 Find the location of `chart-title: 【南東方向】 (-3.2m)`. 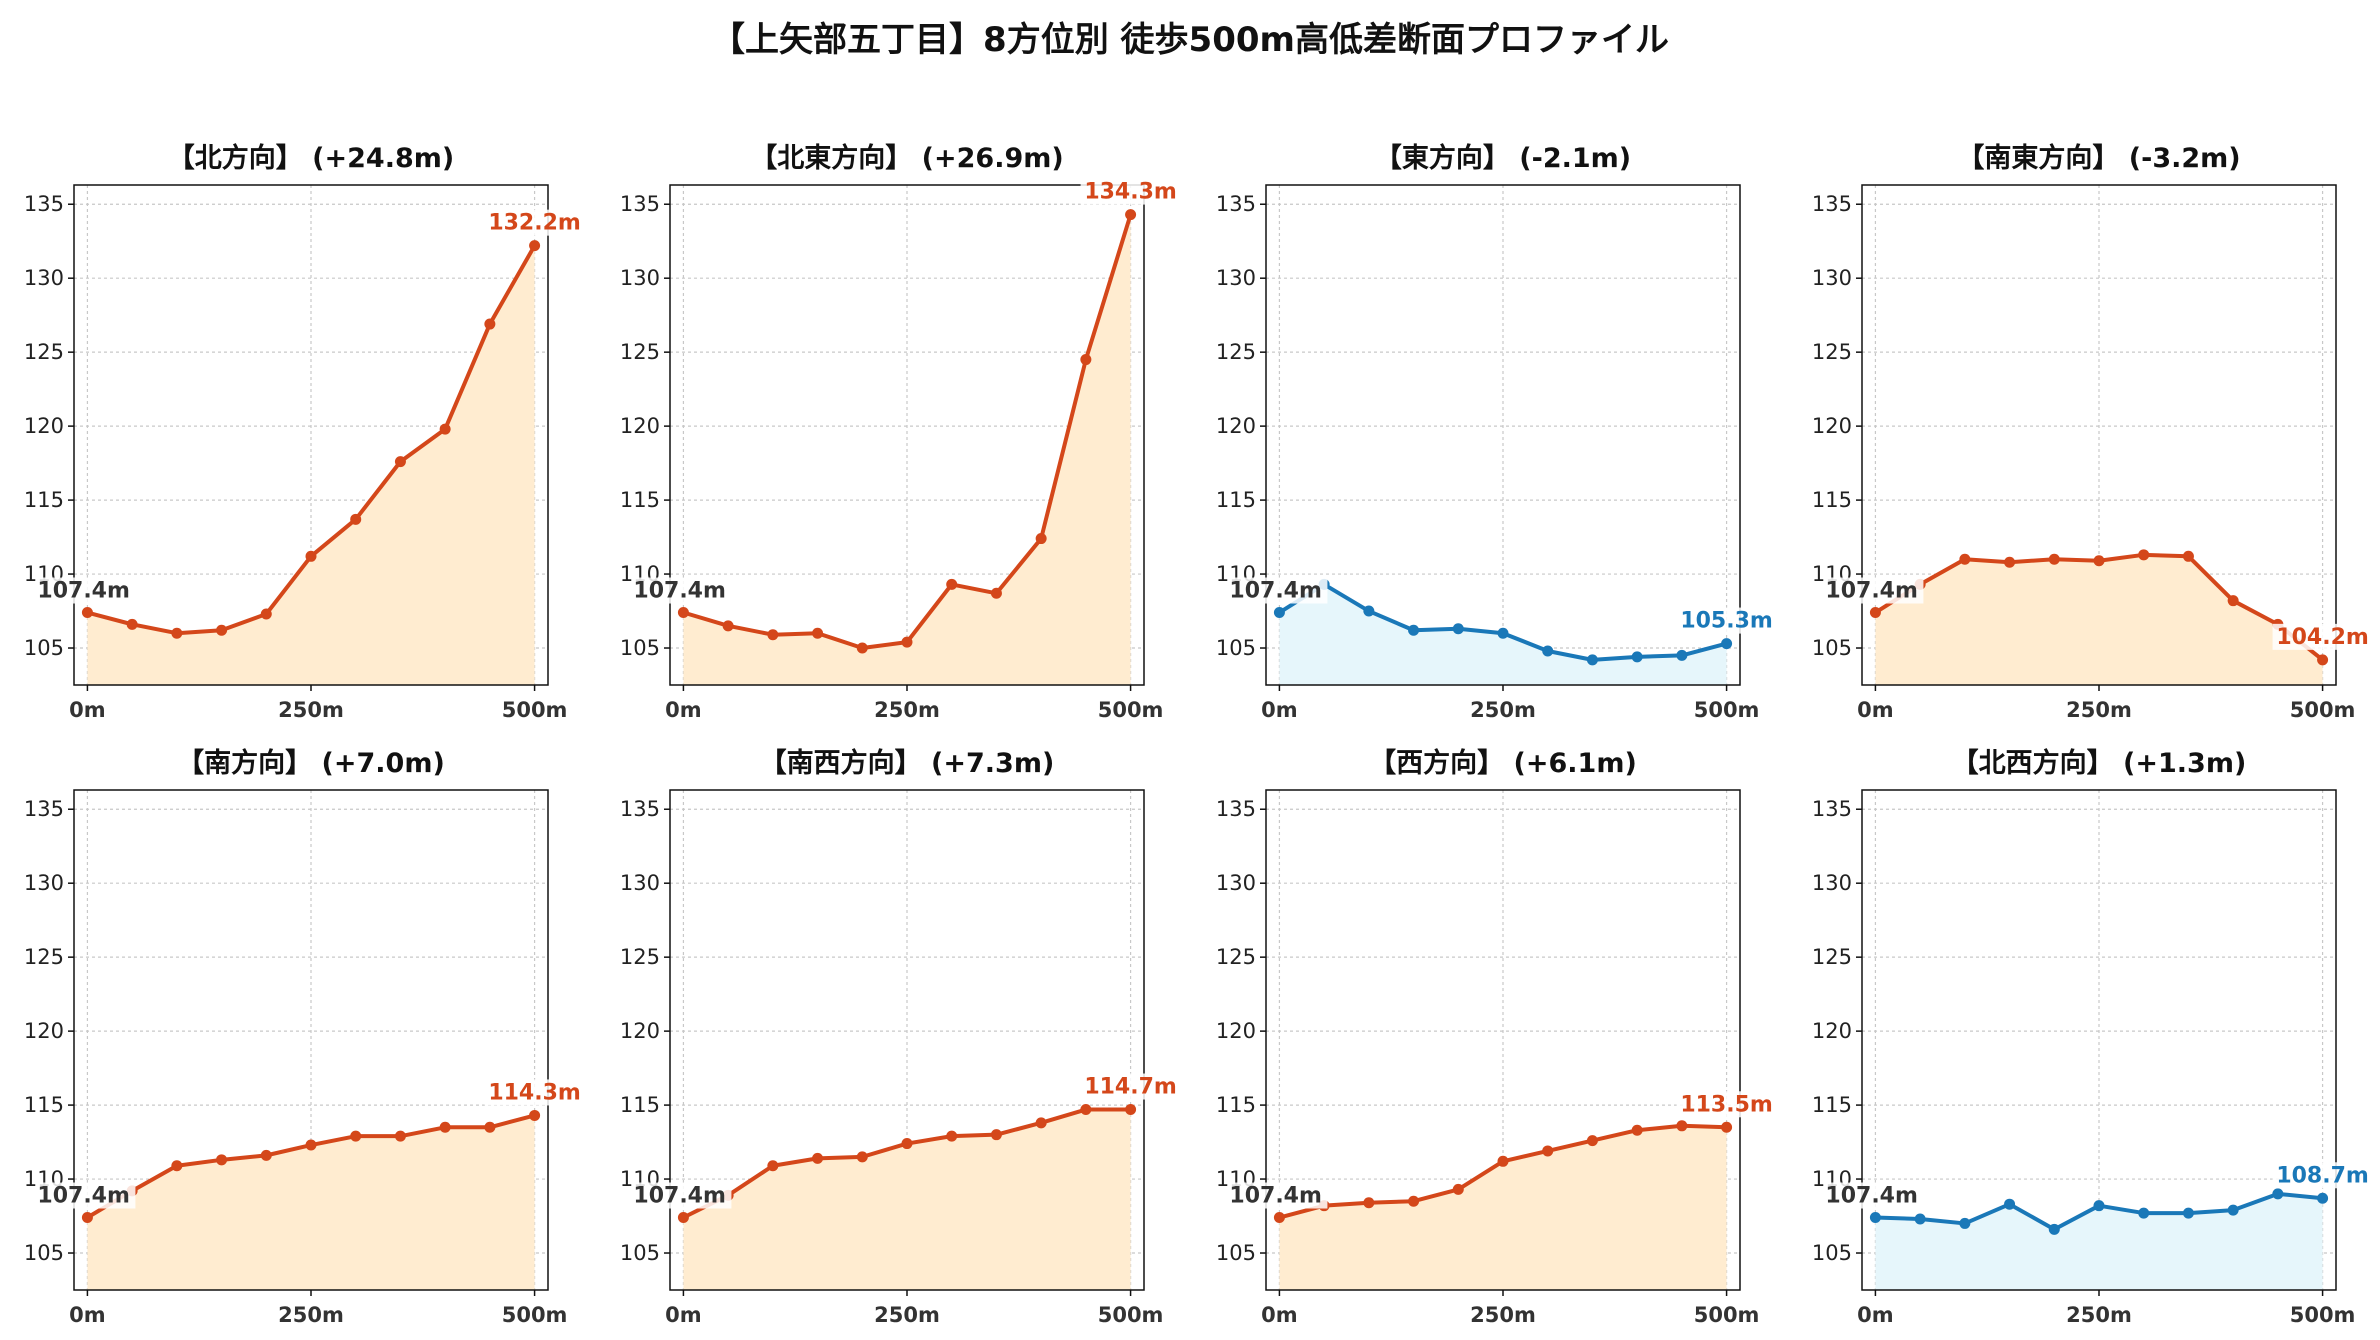

chart-title: 【南東方向】 (-3.2m) is located at coordinates (2098, 158).